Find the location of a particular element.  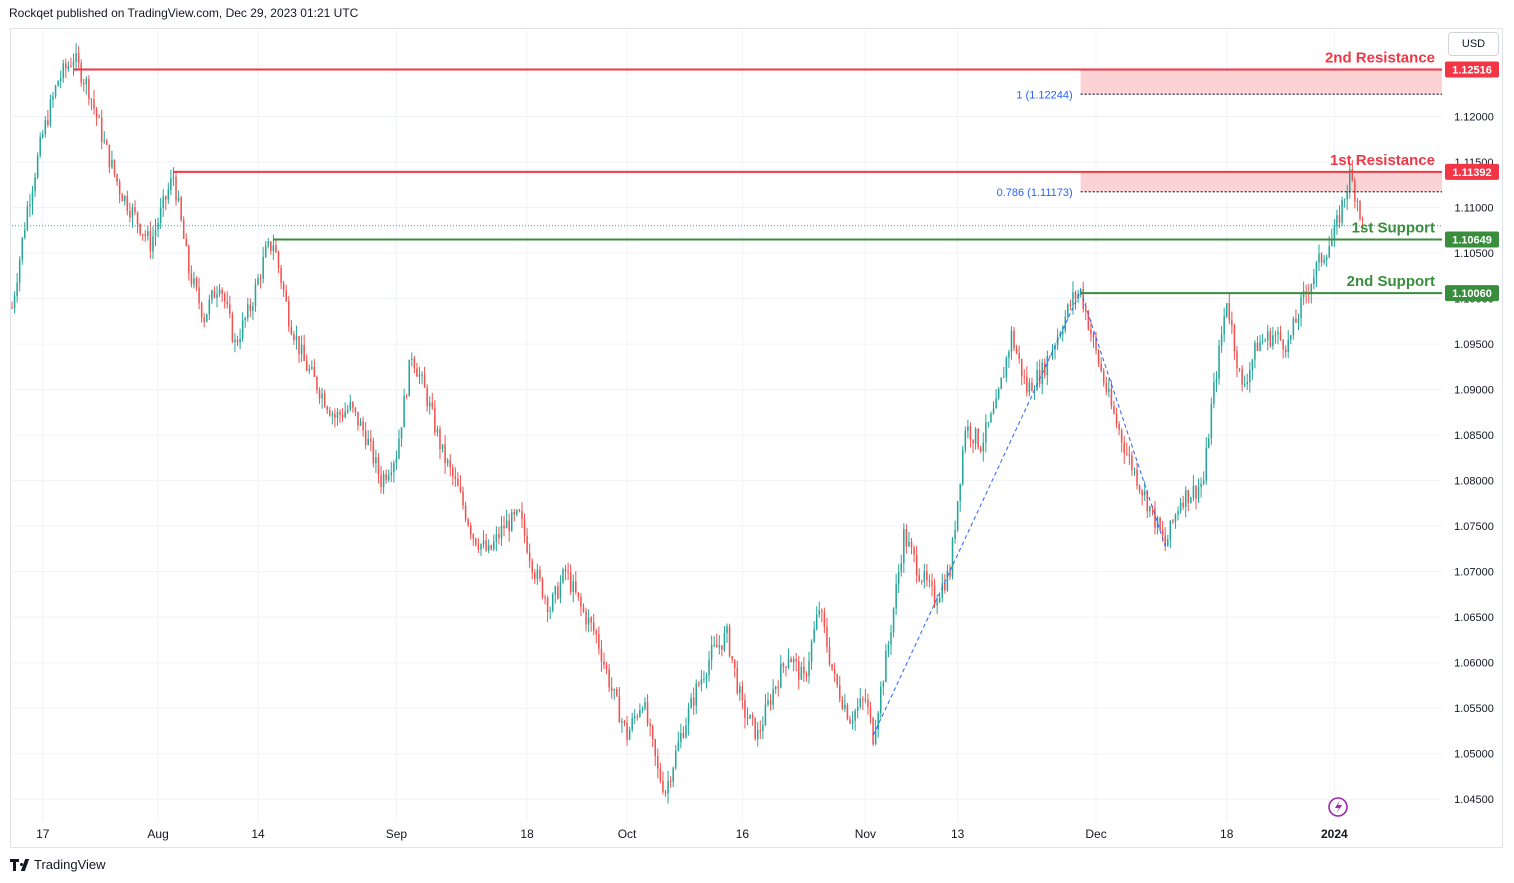

currency-button: USD is located at coordinates (1473, 44).